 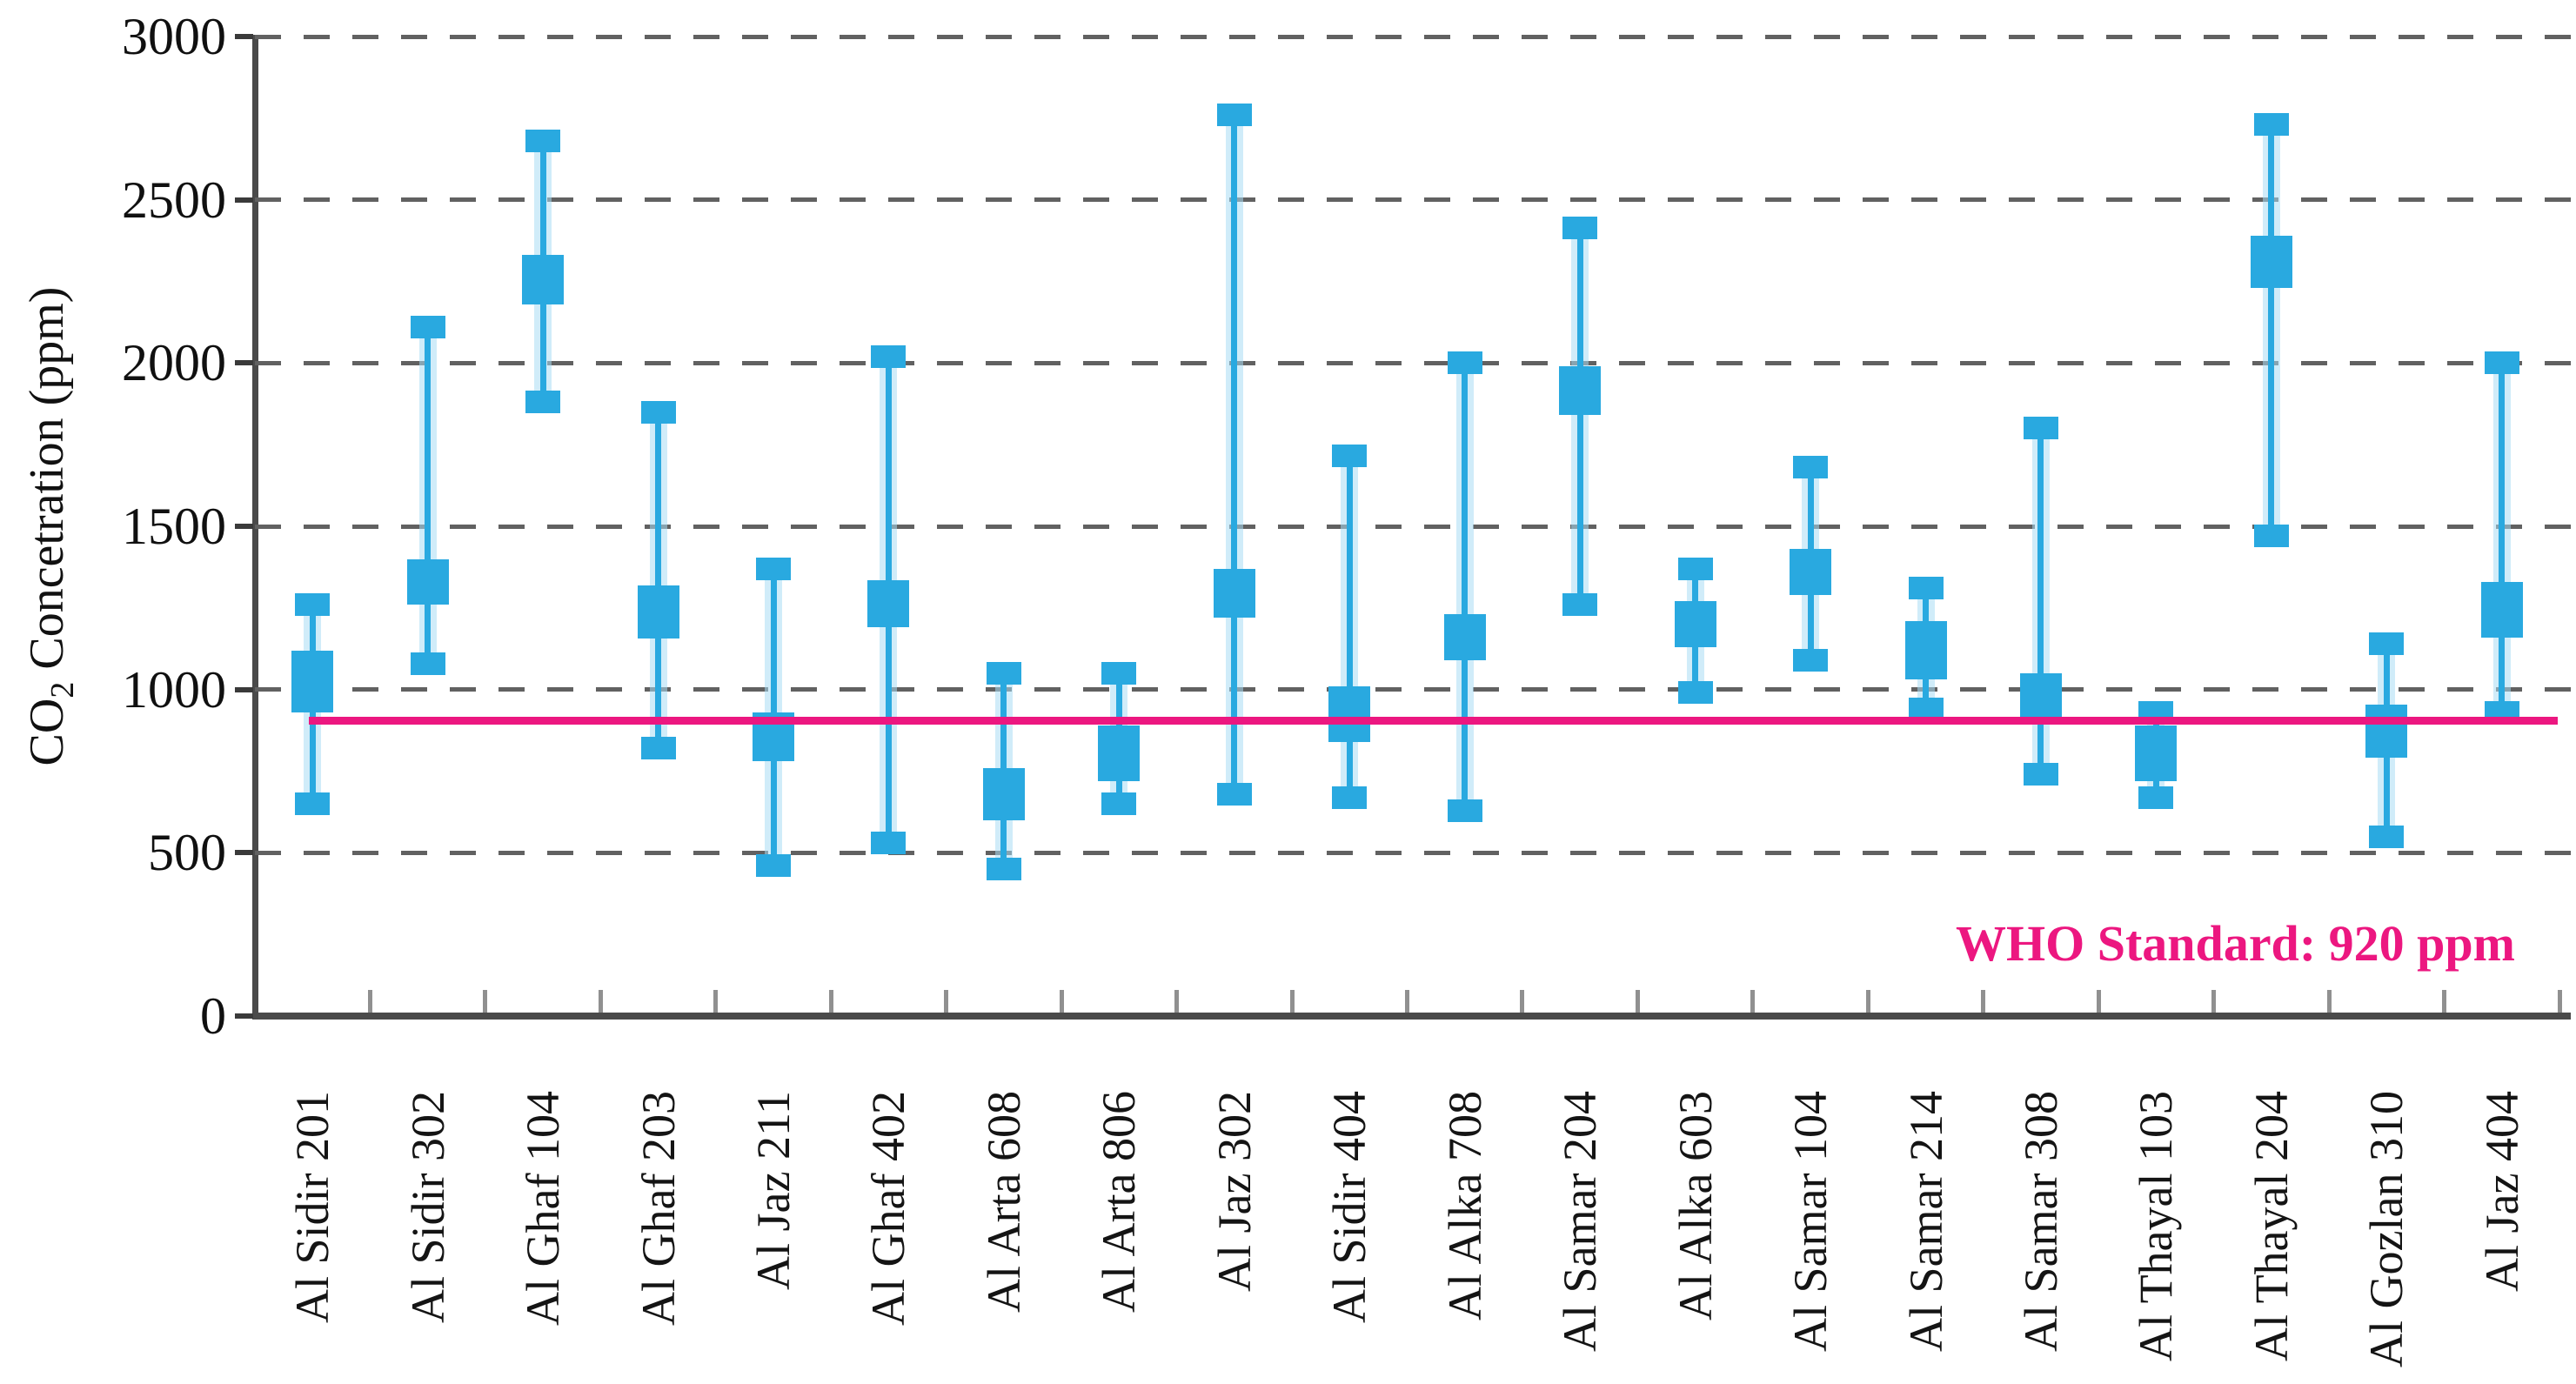 What do you see at coordinates (1695, 1205) in the screenshot?
I see `x-label-al-alka-603: Al Alka 603` at bounding box center [1695, 1205].